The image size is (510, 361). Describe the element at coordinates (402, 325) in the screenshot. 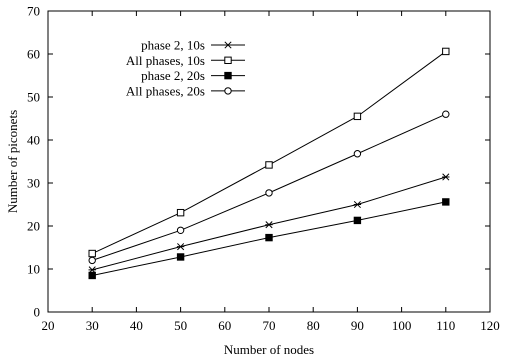

I see `x-tick-label: 100` at that location.